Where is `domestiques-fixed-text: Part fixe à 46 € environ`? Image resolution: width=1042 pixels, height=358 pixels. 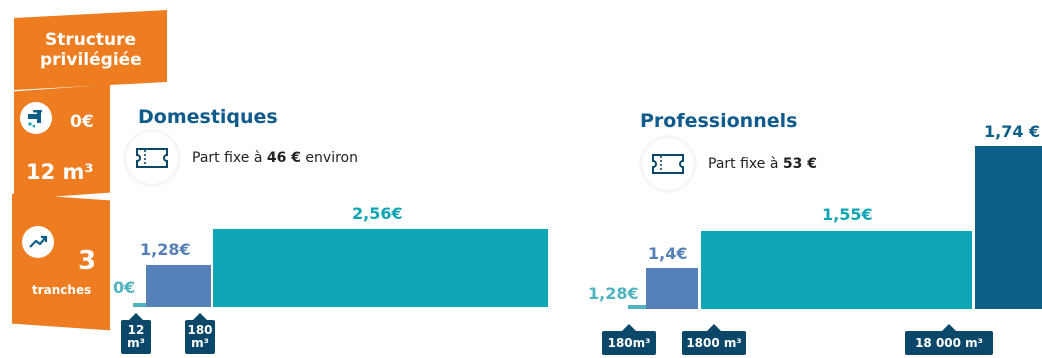 domestiques-fixed-text: Part fixe à 46 € environ is located at coordinates (275, 158).